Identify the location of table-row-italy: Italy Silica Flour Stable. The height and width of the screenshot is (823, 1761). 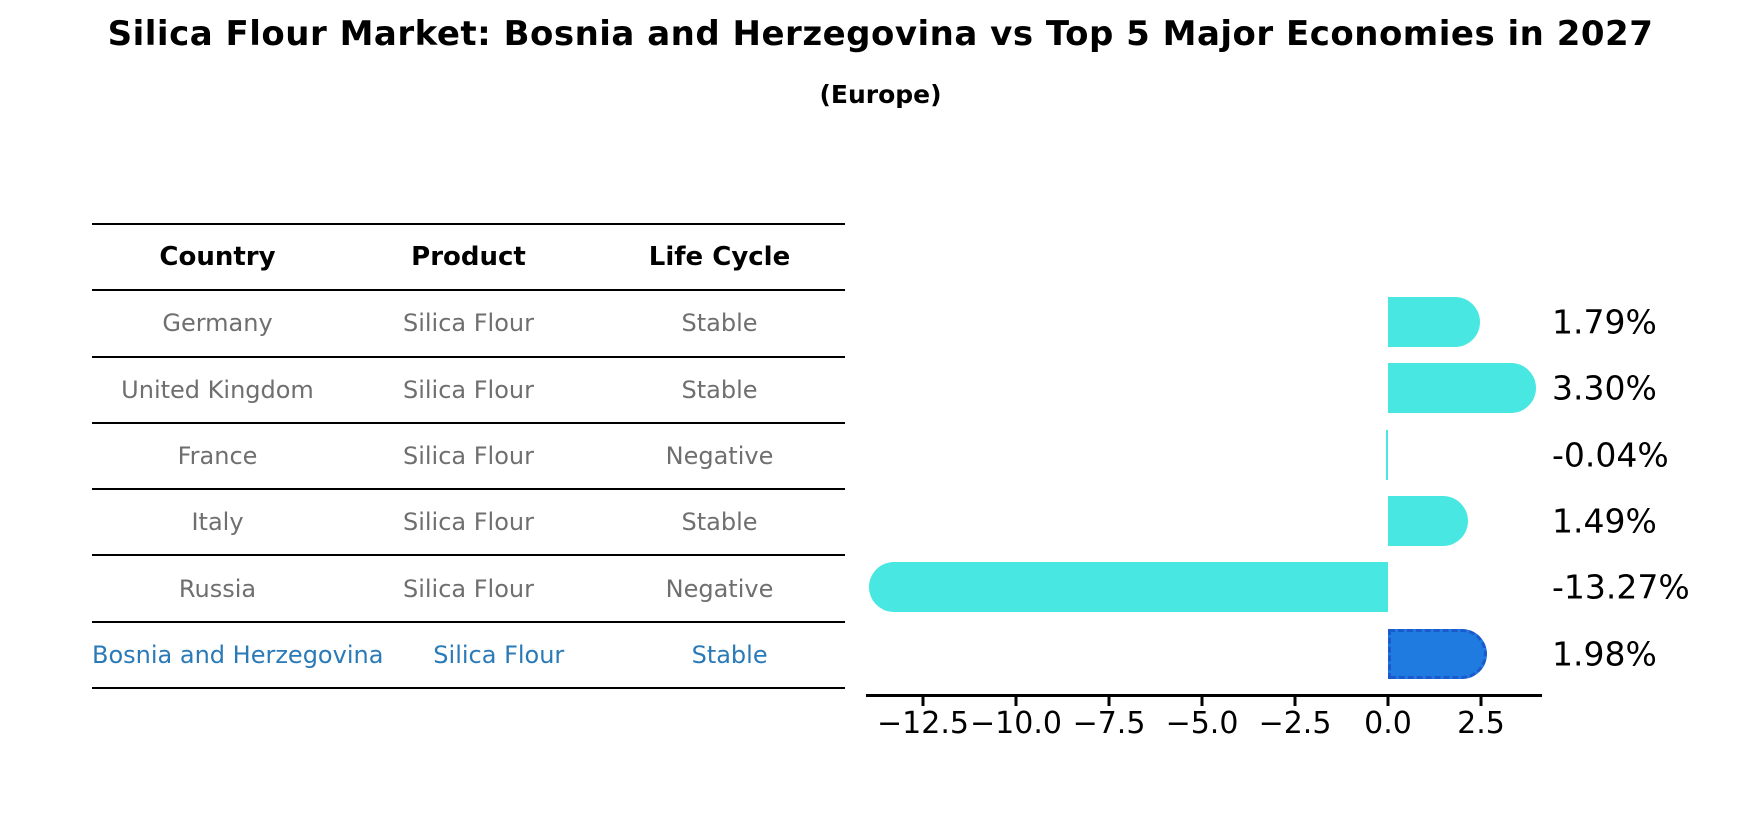
(468, 523).